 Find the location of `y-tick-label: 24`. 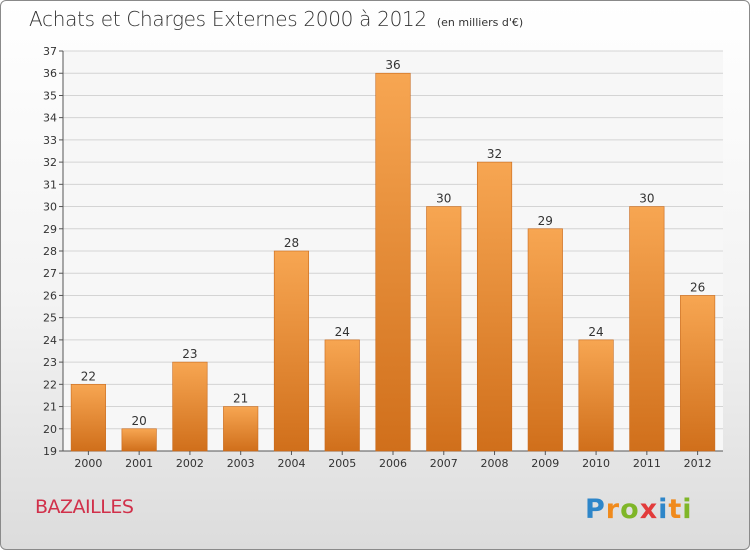

y-tick-label: 24 is located at coordinates (50, 340).